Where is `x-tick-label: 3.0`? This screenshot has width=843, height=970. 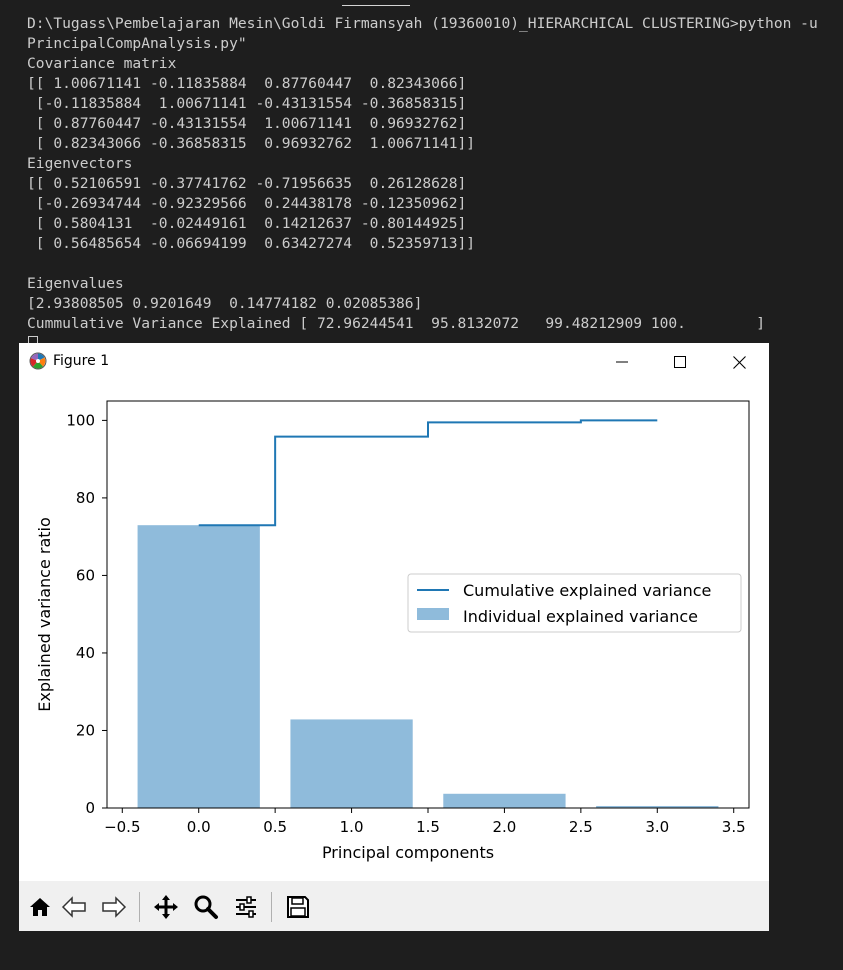 x-tick-label: 3.0 is located at coordinates (657, 827).